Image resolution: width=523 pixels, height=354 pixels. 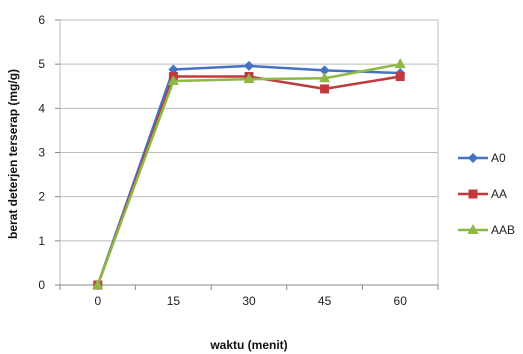 I want to click on x-tick-label: 30, so click(x=249, y=301).